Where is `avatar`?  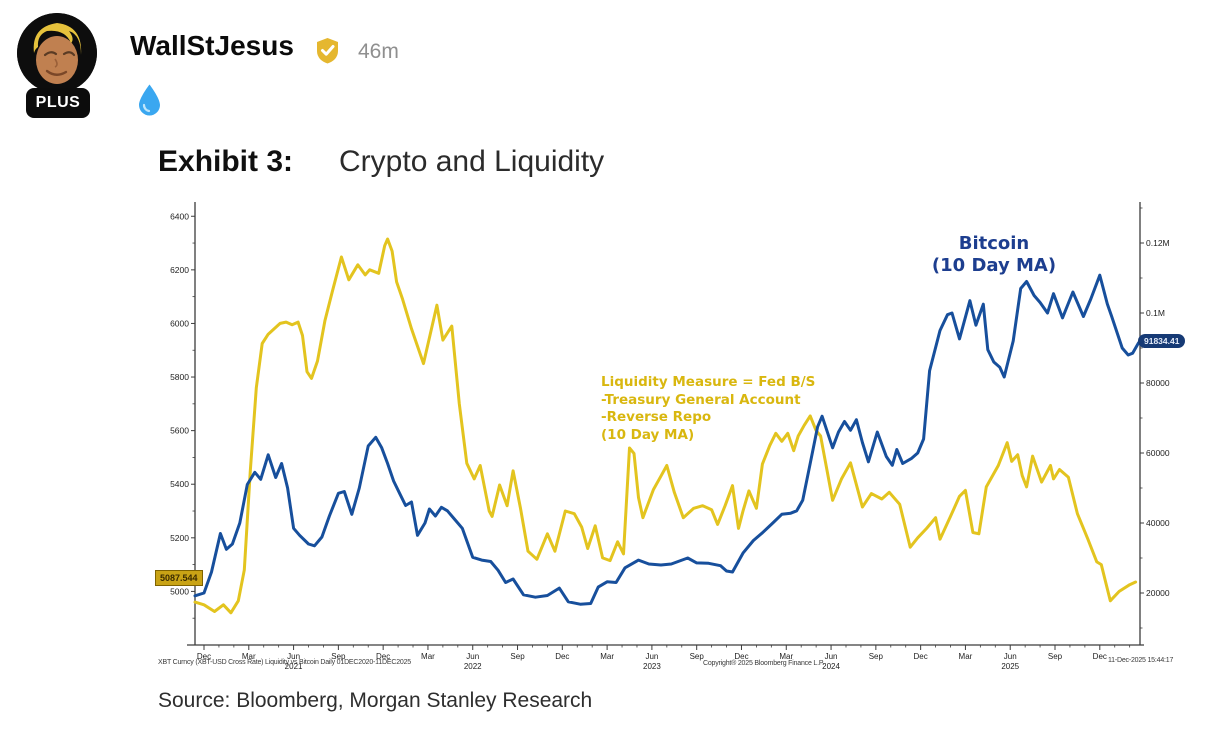
avatar is located at coordinates (57, 53).